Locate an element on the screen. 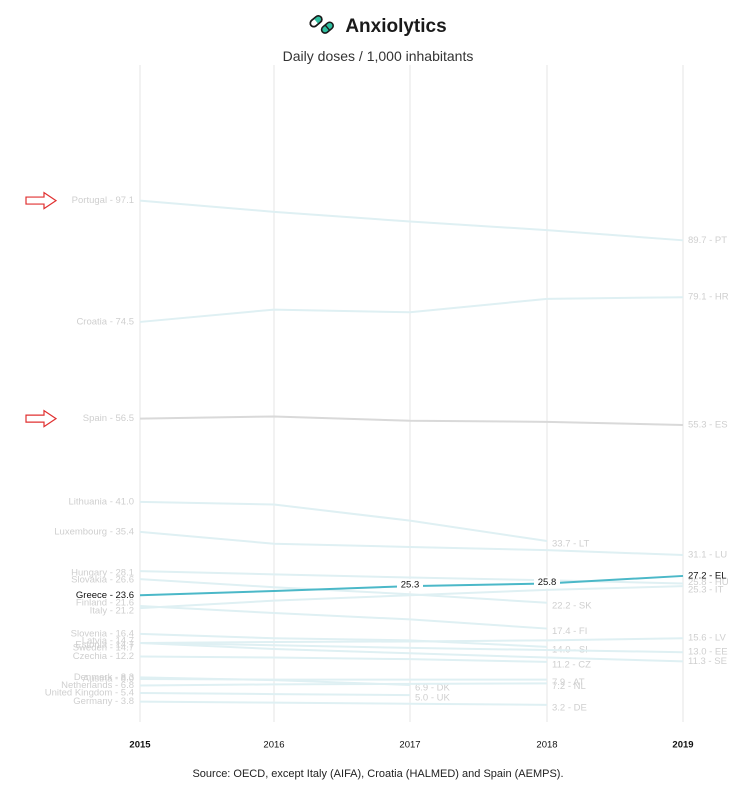 This screenshot has width=756, height=800. series-line-cz is located at coordinates (343, 659).